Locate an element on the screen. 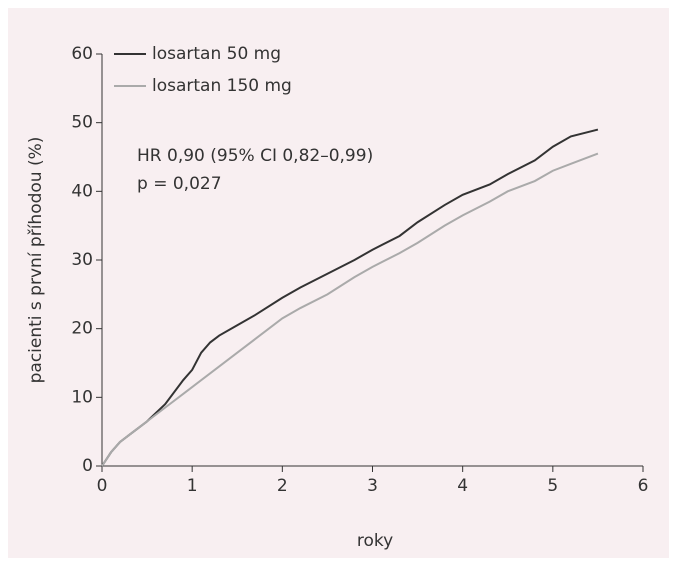  x-tick-label: 5 is located at coordinates (552, 486).